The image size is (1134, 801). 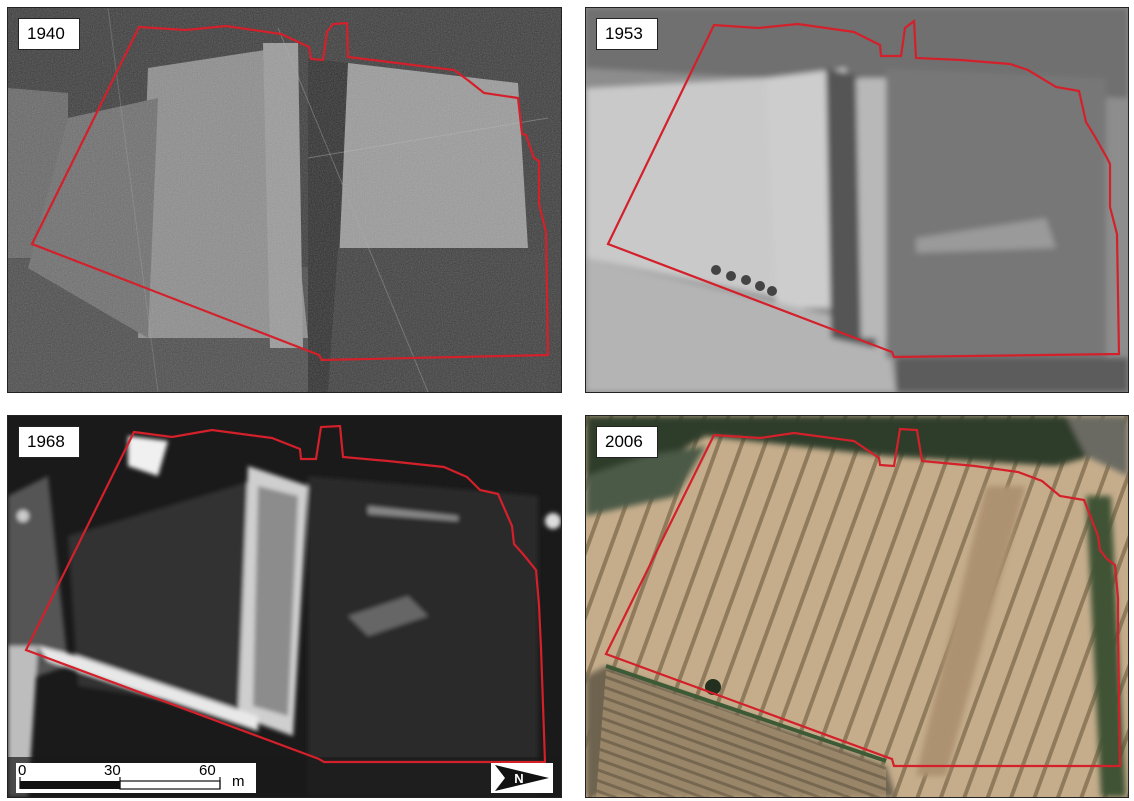 I want to click on north-arrow-icon: N, so click(x=522, y=778).